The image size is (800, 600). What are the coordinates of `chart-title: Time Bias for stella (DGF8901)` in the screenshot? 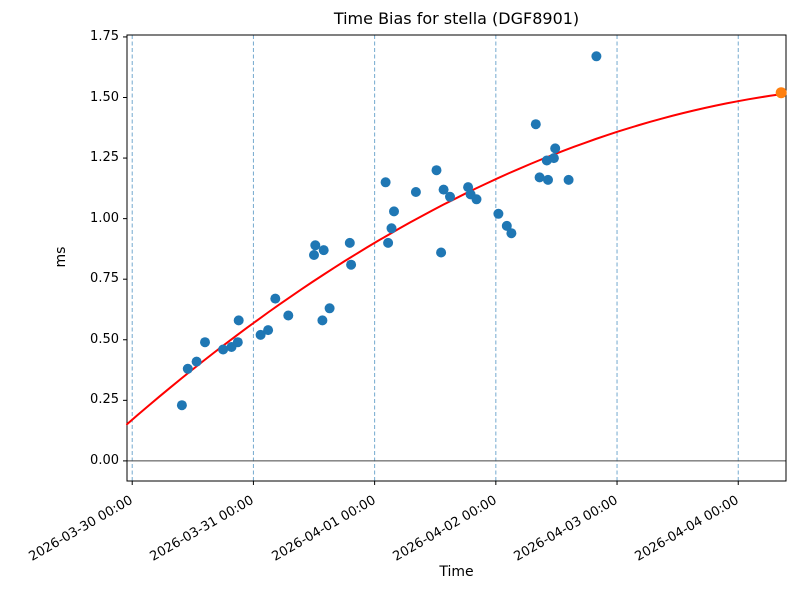 It's located at (456, 18).